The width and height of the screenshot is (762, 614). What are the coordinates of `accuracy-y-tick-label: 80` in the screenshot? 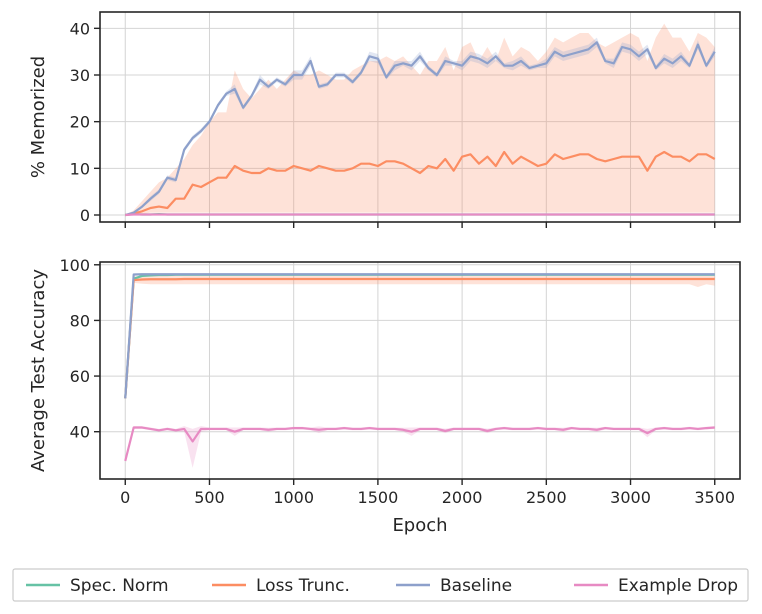 It's located at (80, 320).